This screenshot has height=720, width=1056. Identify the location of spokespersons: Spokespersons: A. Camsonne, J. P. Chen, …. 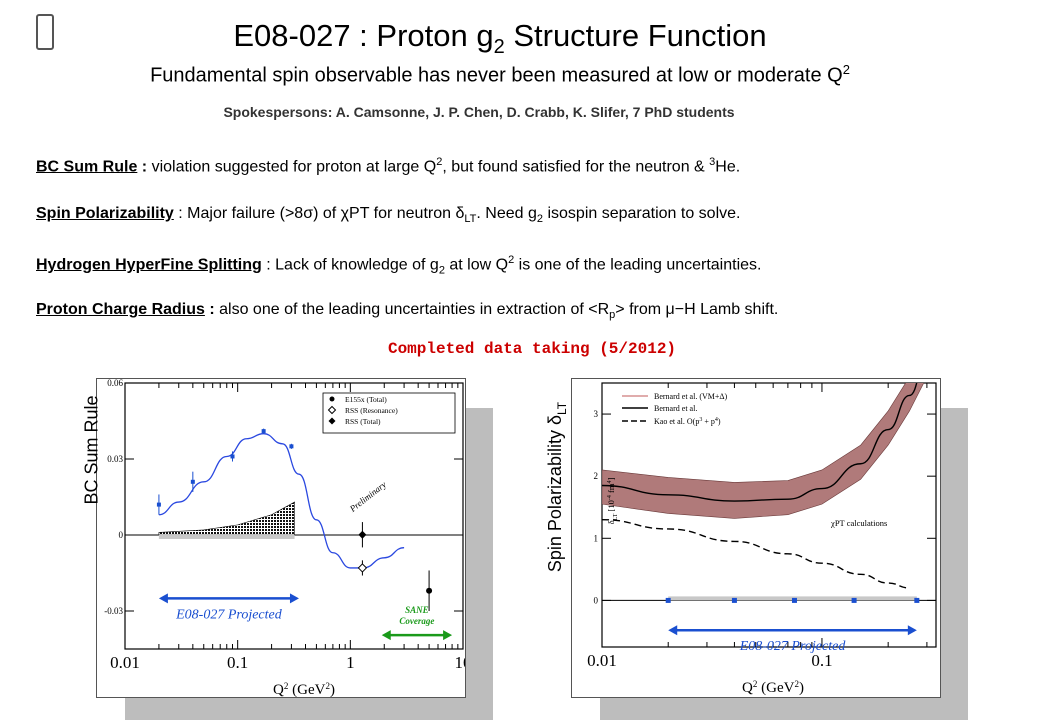
(479, 112).